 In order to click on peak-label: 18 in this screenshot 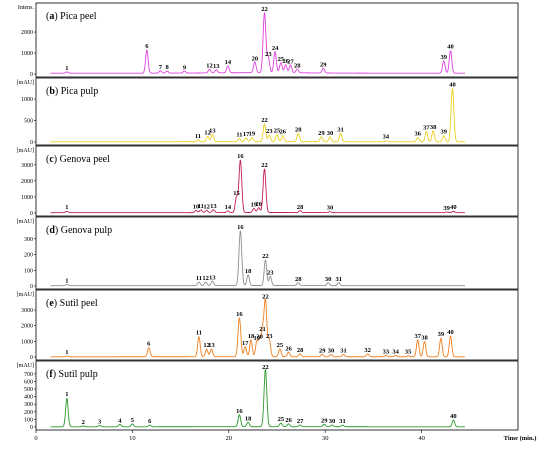, I will do `click(248, 418)`.